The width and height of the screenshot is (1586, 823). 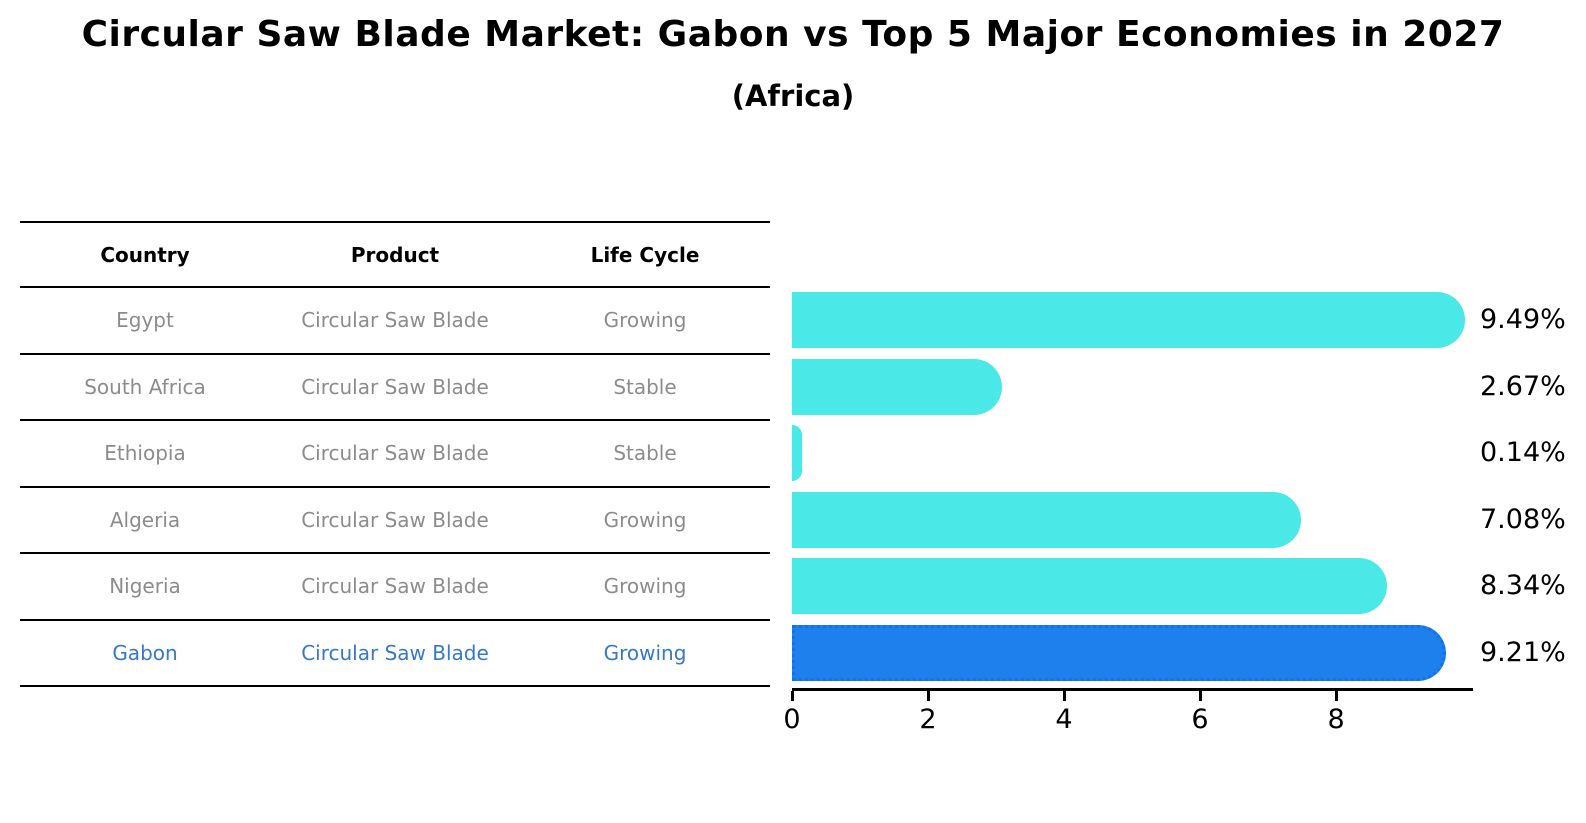 I want to click on bar-value-label-egypt: 9.49%, so click(x=1523, y=320).